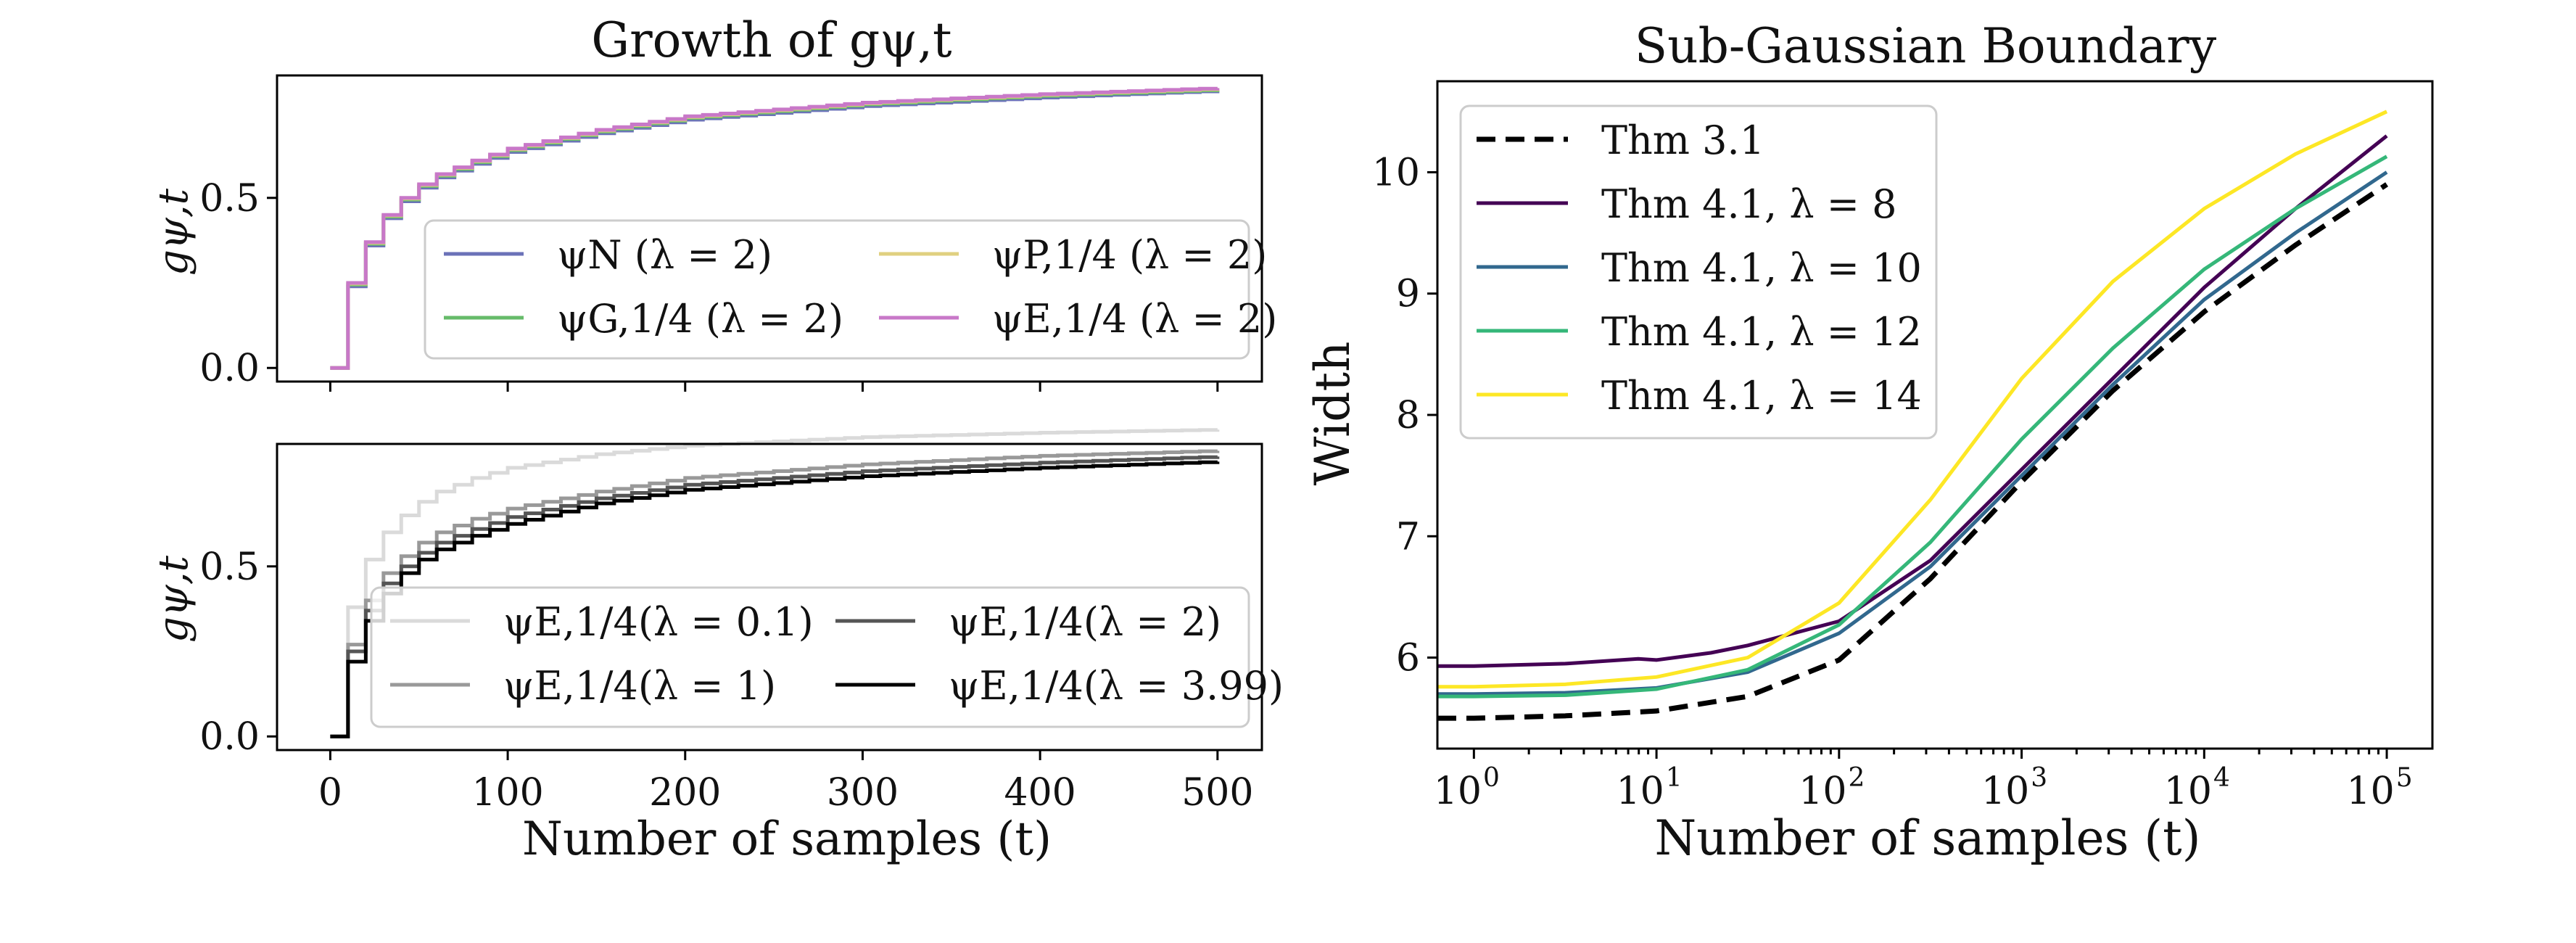  I want to click on legend-label: ψE,1/4(λ = 3.99), so click(1116, 686).